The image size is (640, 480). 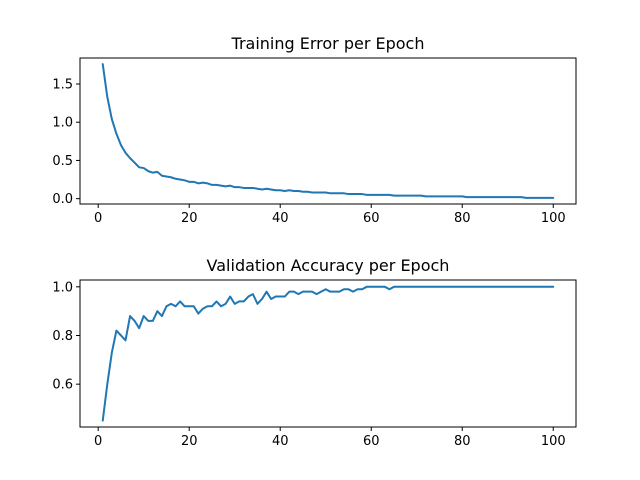 I want to click on chart-title: Validation Accuracy per Epoch, so click(x=328, y=265).